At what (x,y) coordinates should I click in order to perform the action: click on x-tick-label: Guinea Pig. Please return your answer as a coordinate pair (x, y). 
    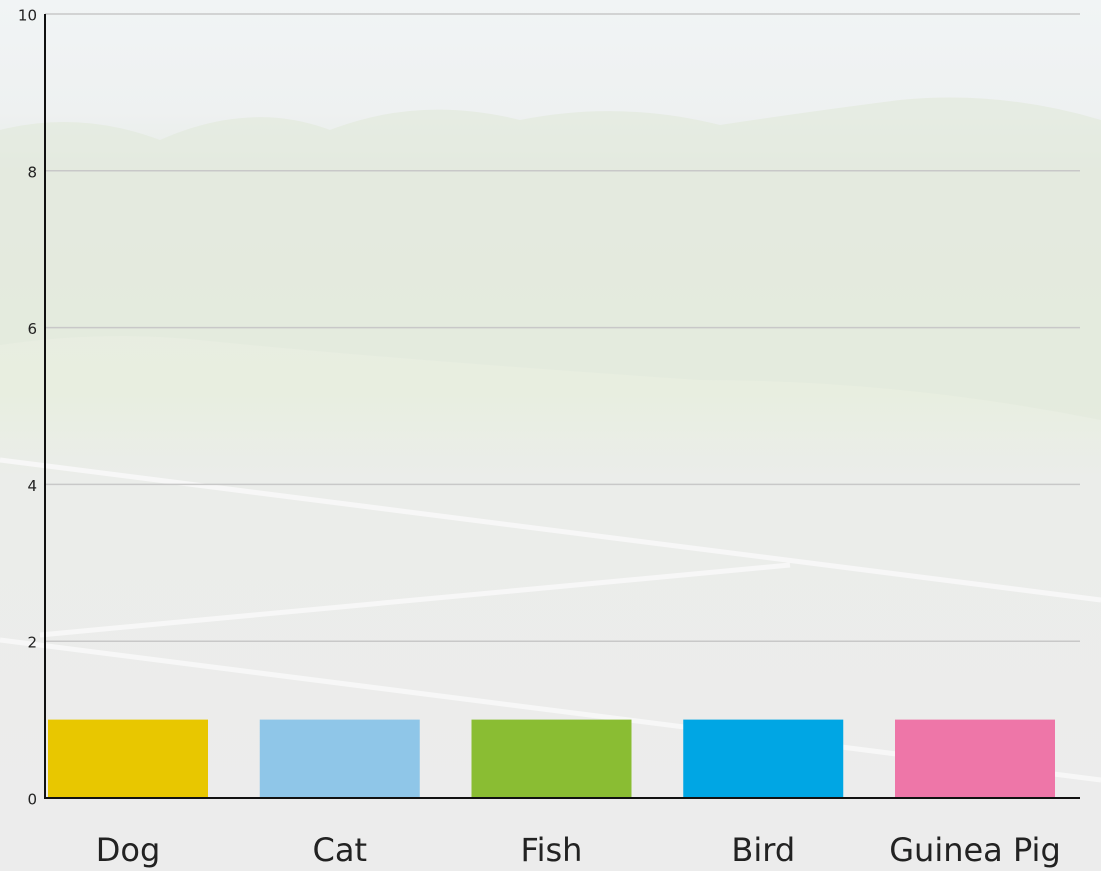
    Looking at the image, I should click on (975, 850).